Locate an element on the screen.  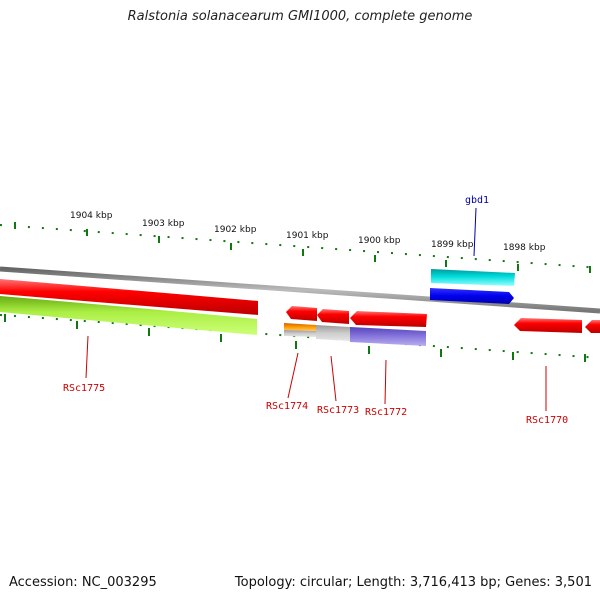
scale-label-1903: 1903 kbp is located at coordinates (163, 224).